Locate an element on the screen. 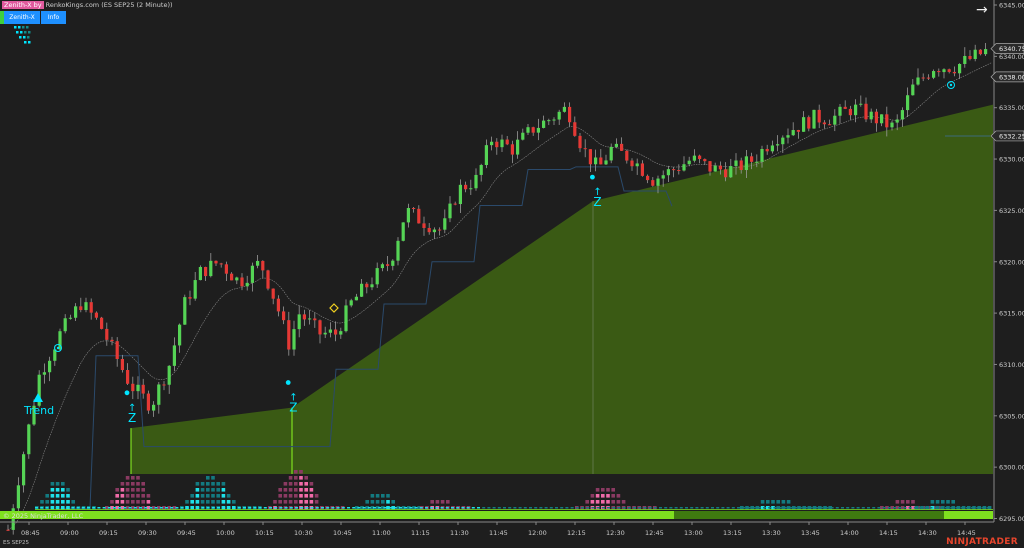  target-icon-center is located at coordinates (951, 85).